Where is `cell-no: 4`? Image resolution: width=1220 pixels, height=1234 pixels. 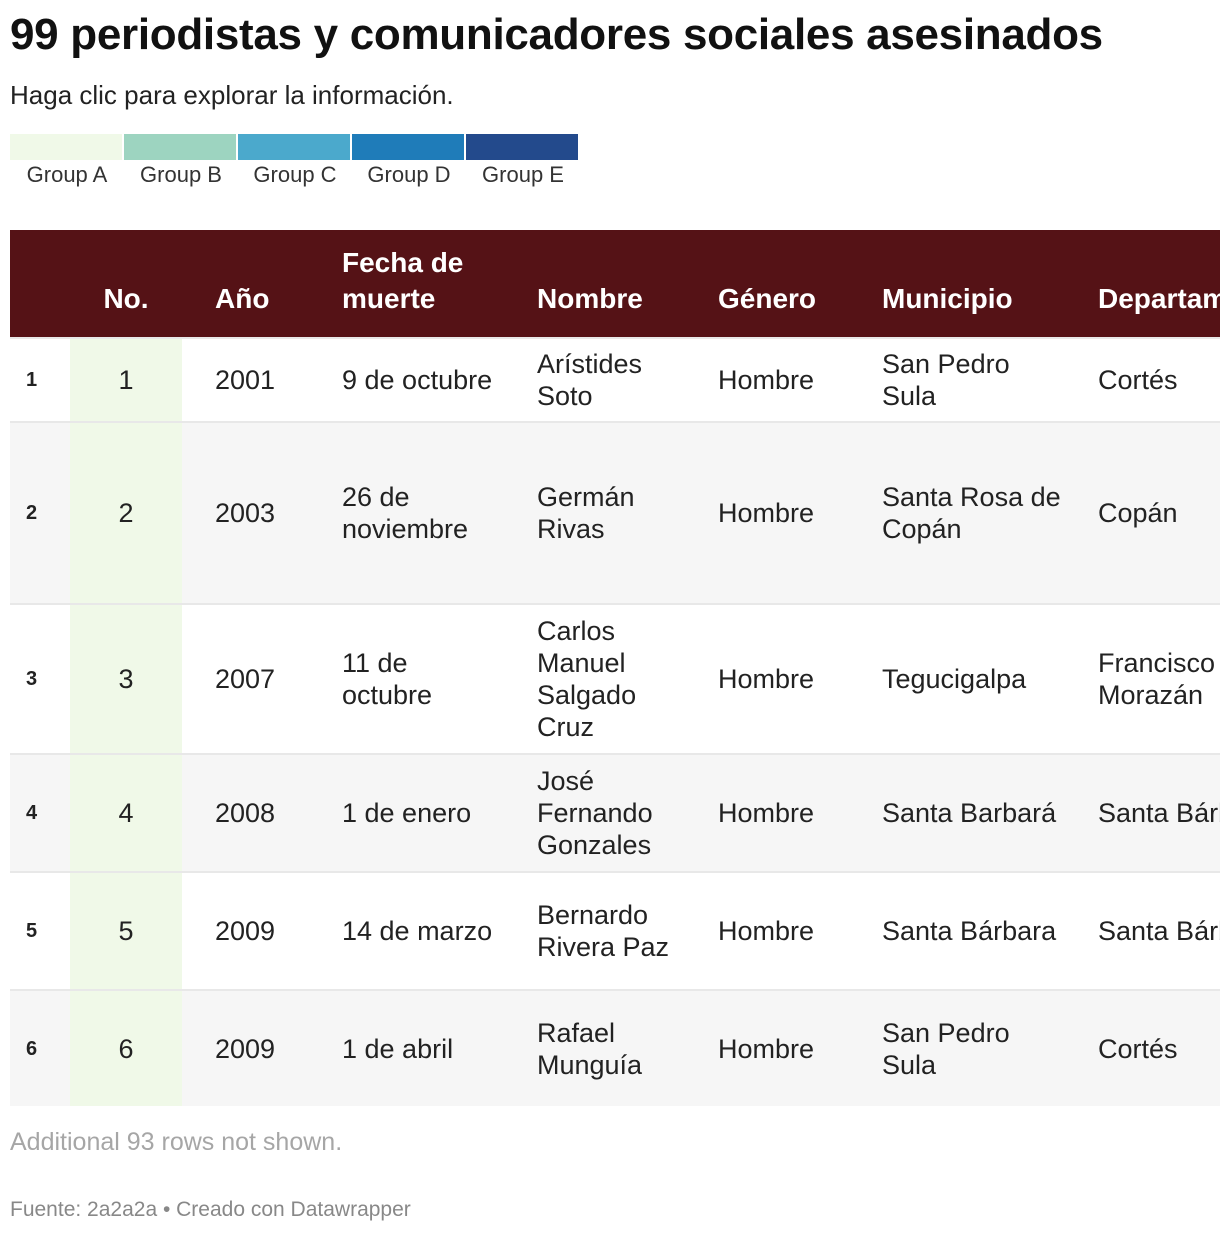 cell-no: 4 is located at coordinates (126, 812).